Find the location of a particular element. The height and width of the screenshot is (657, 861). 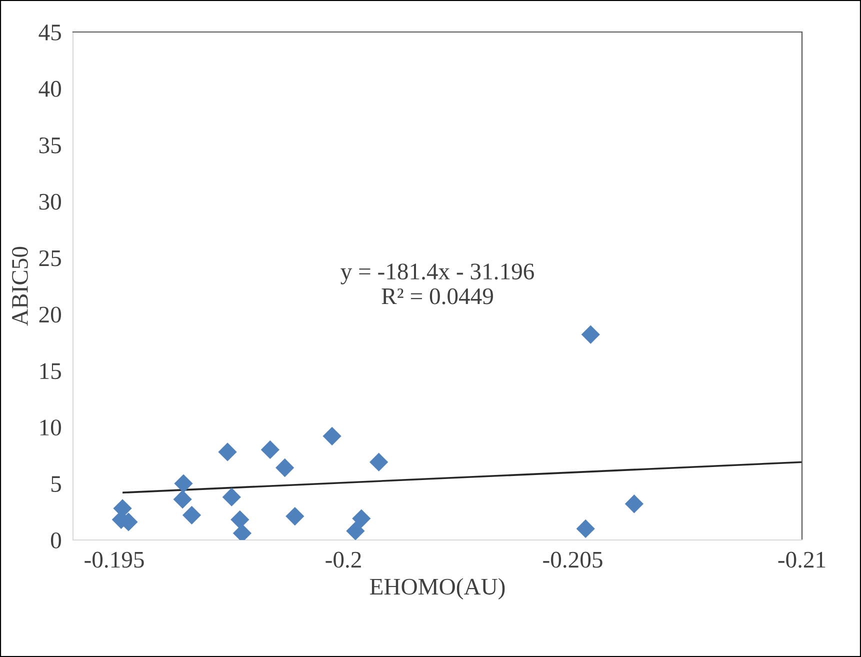

y-tick-label: 45 is located at coordinates (49, 32).